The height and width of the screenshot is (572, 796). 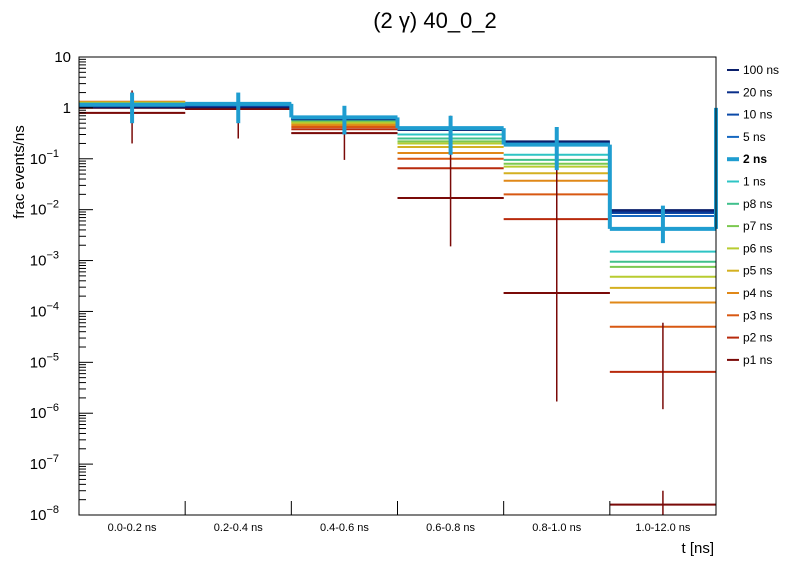 I want to click on y-tick-label: 10⁻⁴, so click(x=44, y=310).